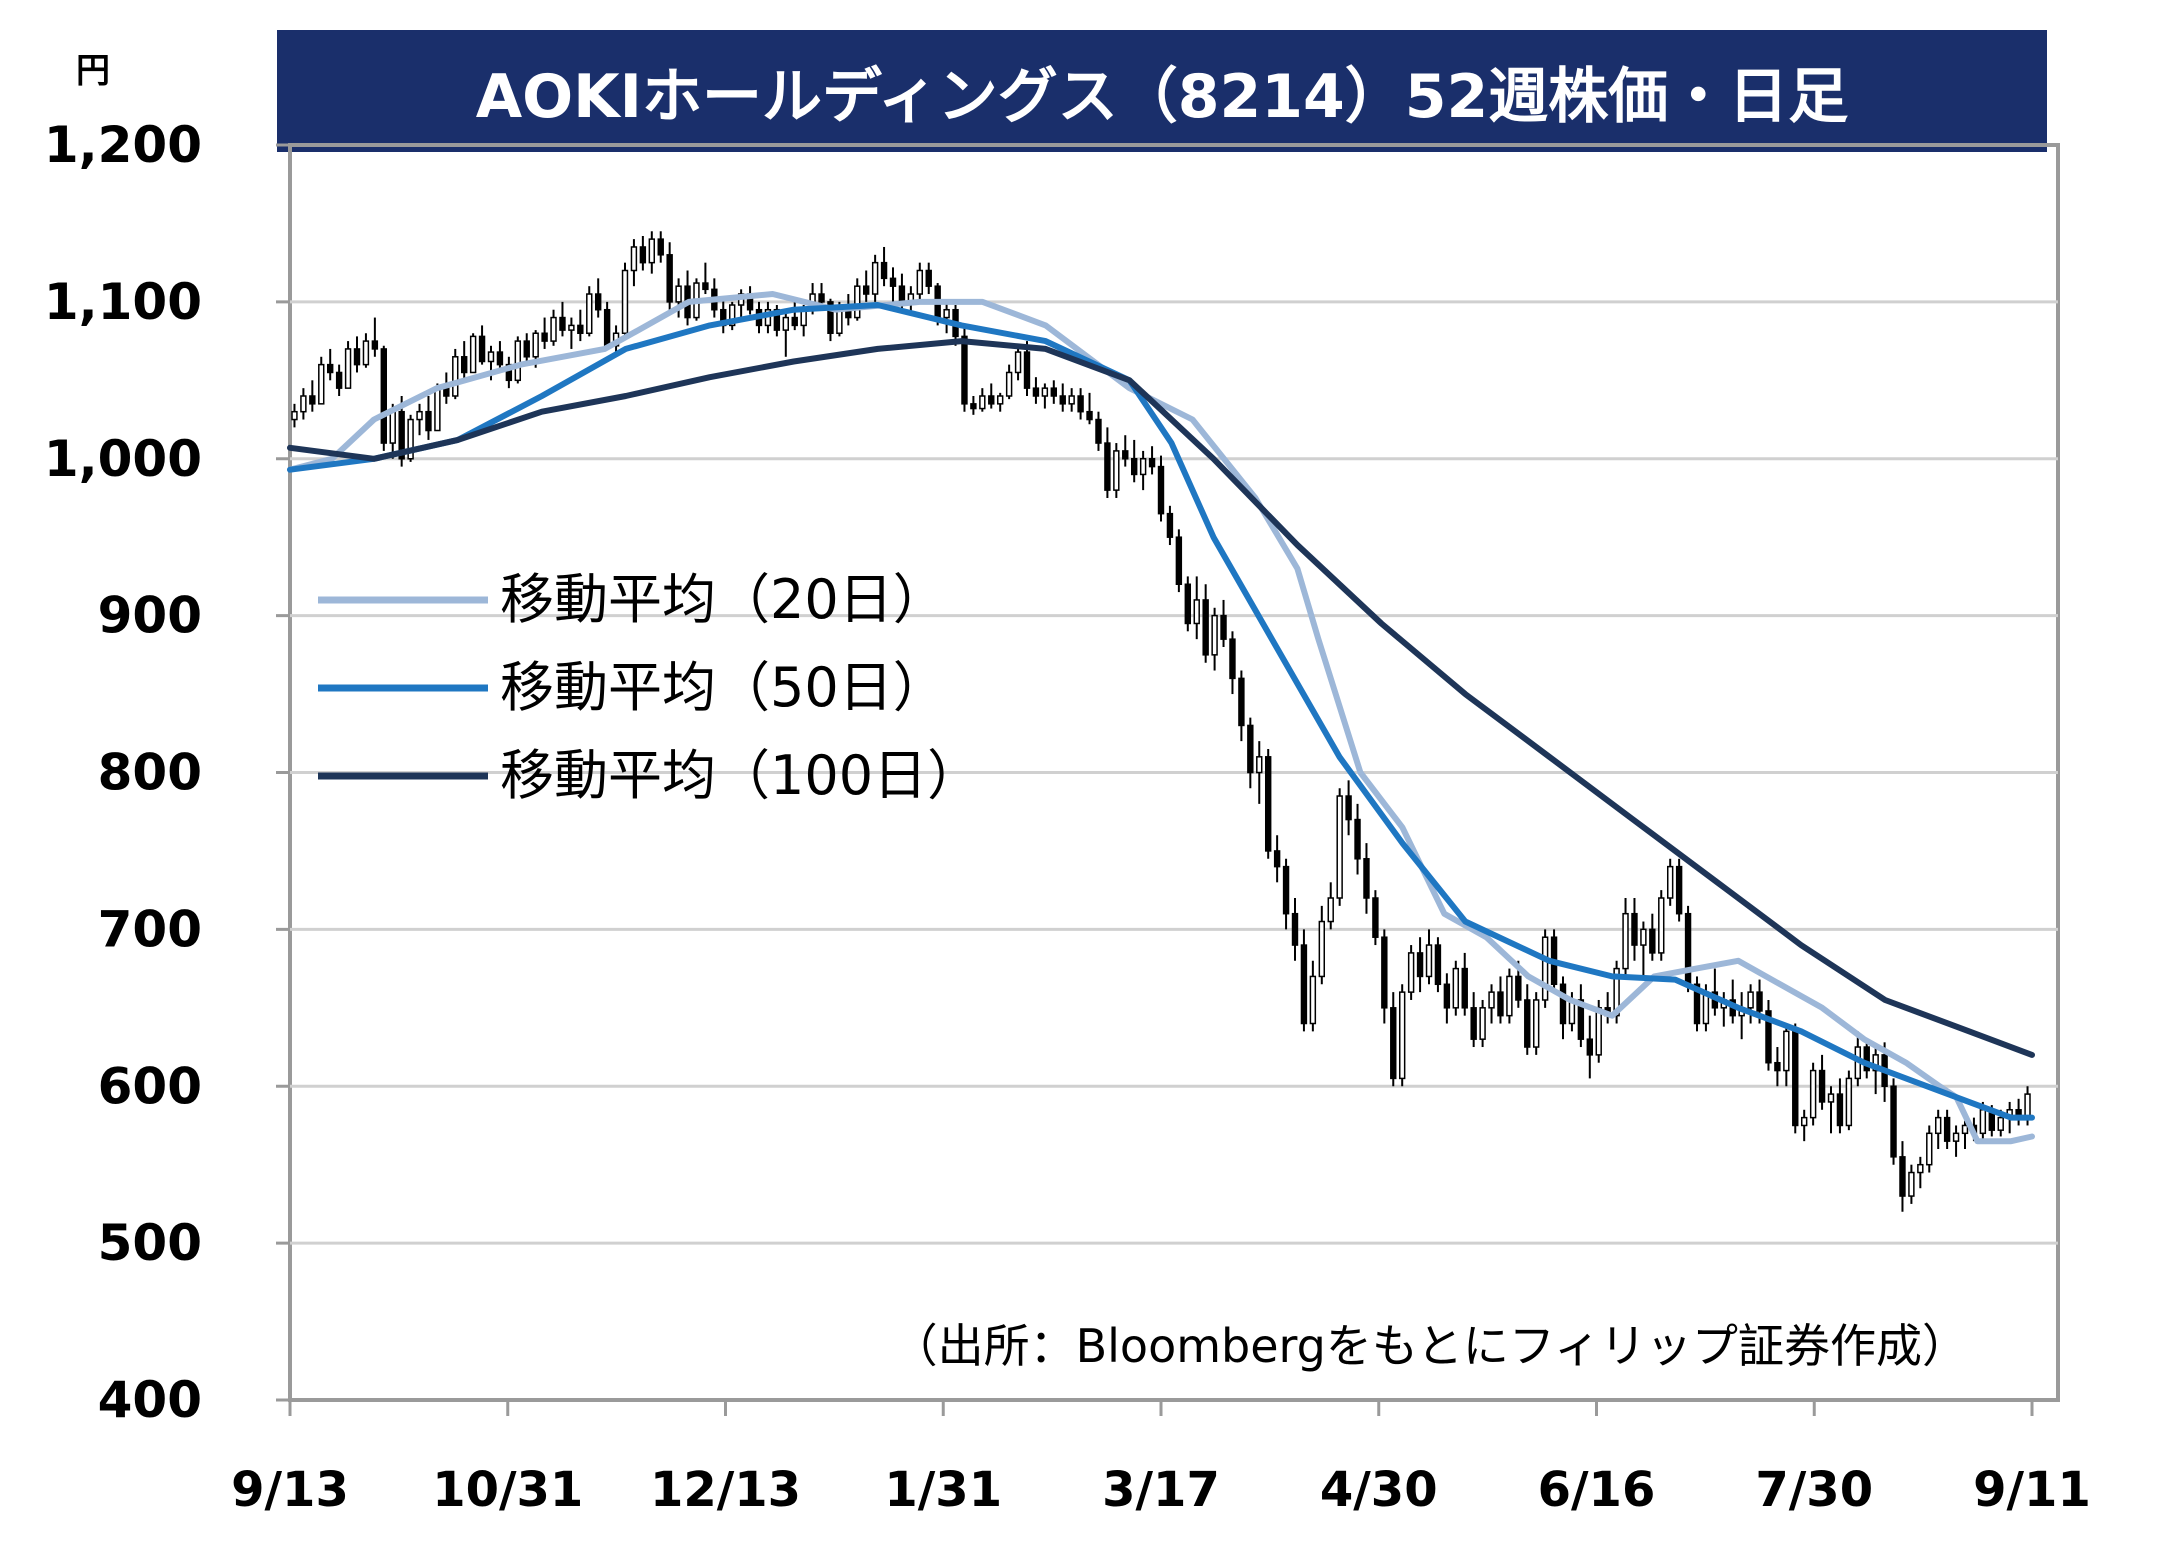 This screenshot has width=2167, height=1541. What do you see at coordinates (1430, 1346) in the screenshot?
I see `source-note: （出所：Bloombergをもとにフィリップ証券作成）` at bounding box center [1430, 1346].